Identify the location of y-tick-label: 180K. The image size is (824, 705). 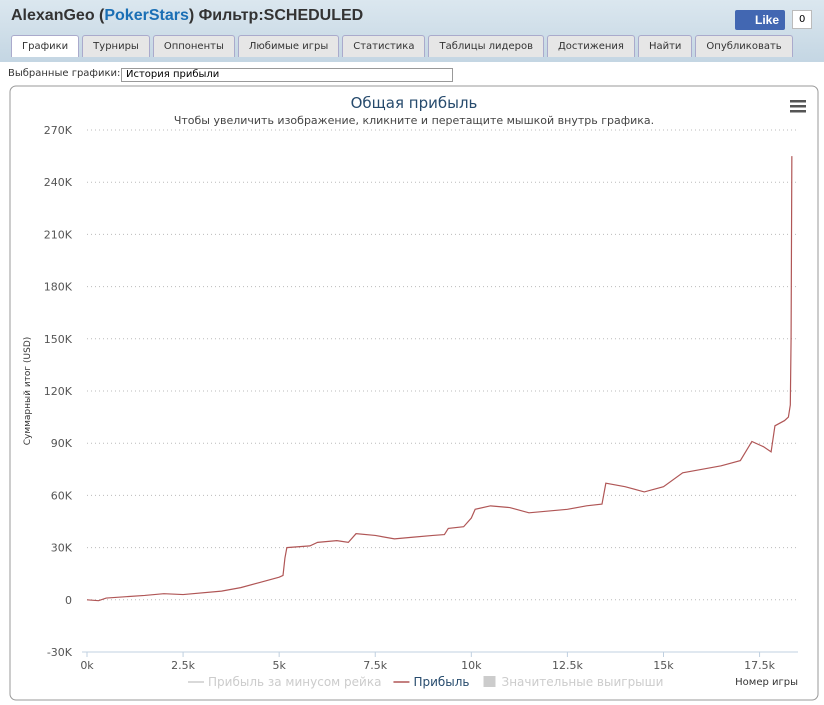
(58, 287).